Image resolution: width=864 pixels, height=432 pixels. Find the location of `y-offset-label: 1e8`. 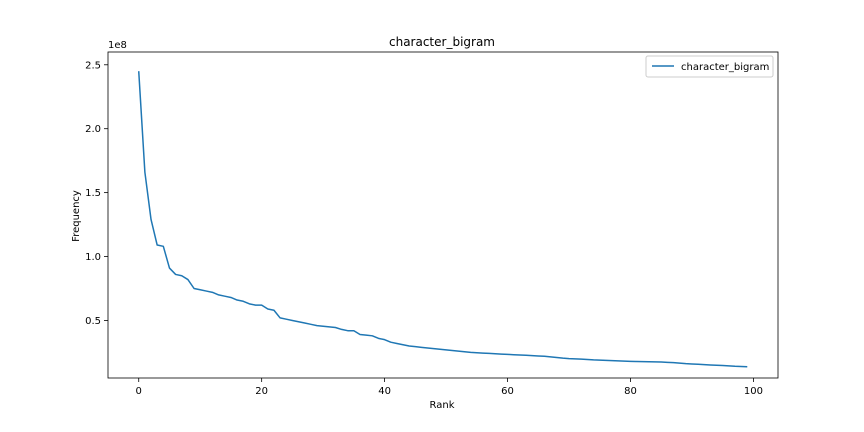

y-offset-label: 1e8 is located at coordinates (117, 45).